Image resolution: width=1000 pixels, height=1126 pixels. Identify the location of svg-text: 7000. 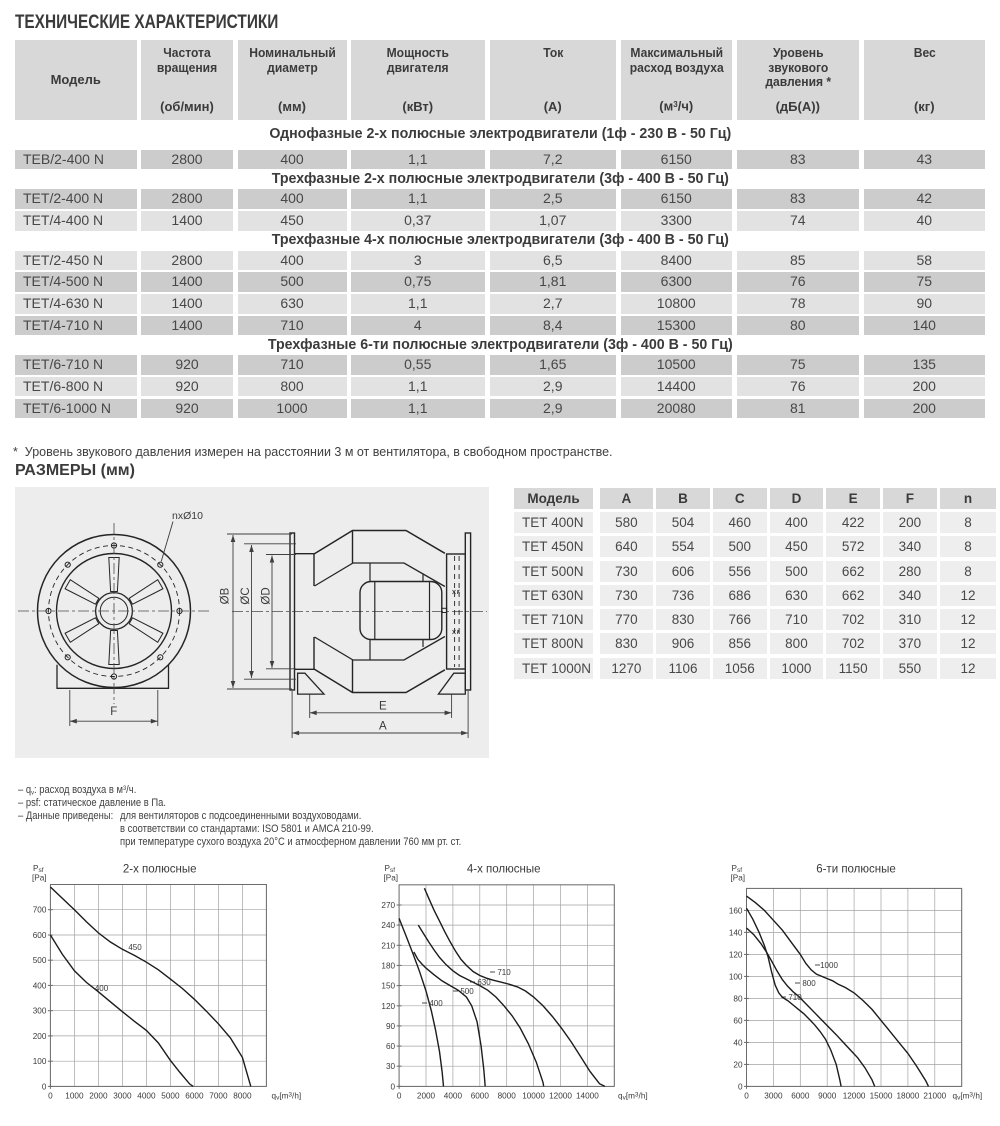
(218, 1095).